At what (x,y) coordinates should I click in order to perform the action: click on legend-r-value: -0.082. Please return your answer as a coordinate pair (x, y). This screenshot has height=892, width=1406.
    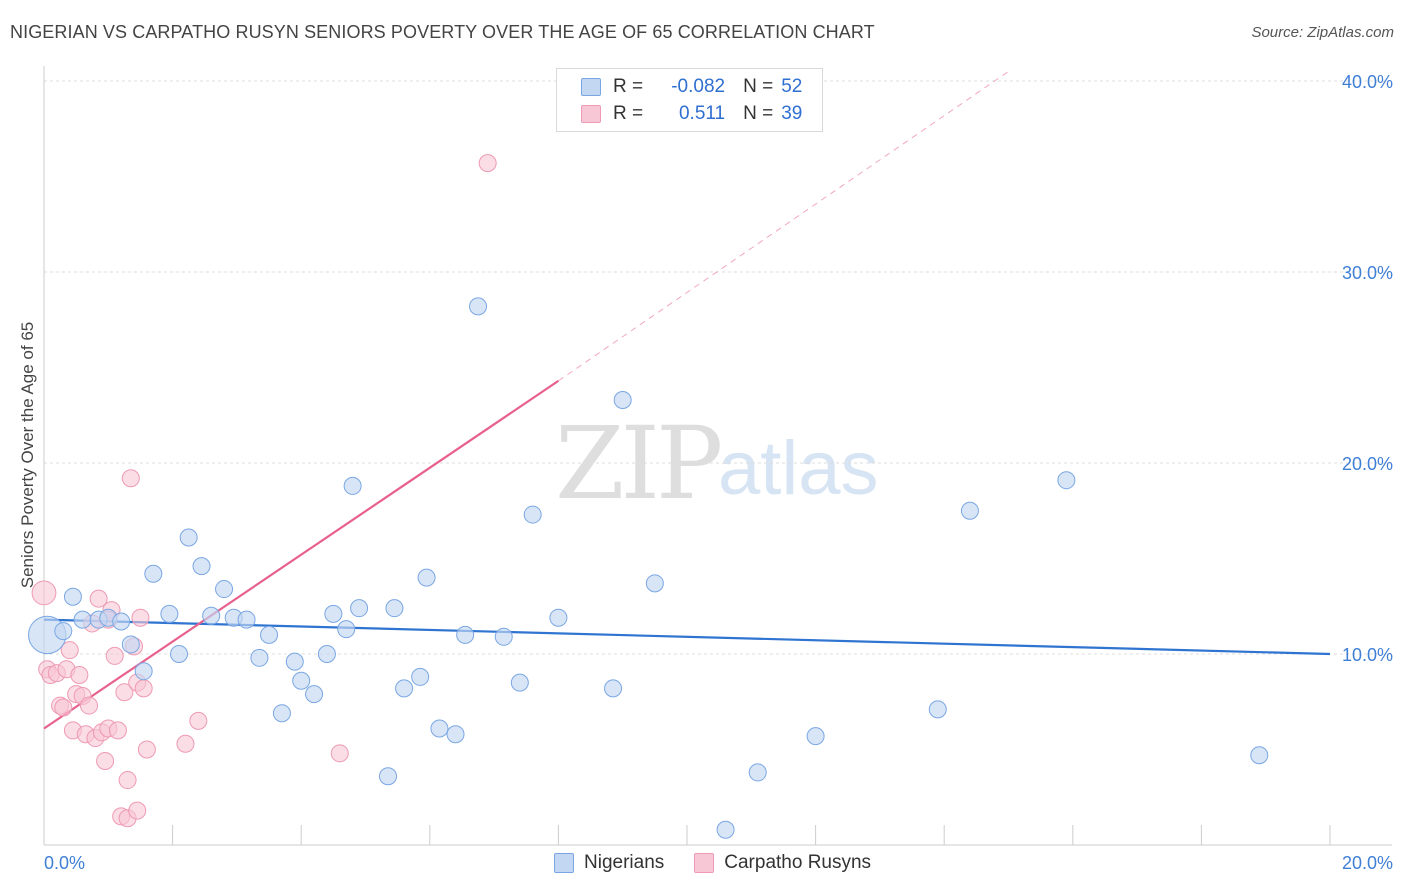
    Looking at the image, I should click on (698, 86).